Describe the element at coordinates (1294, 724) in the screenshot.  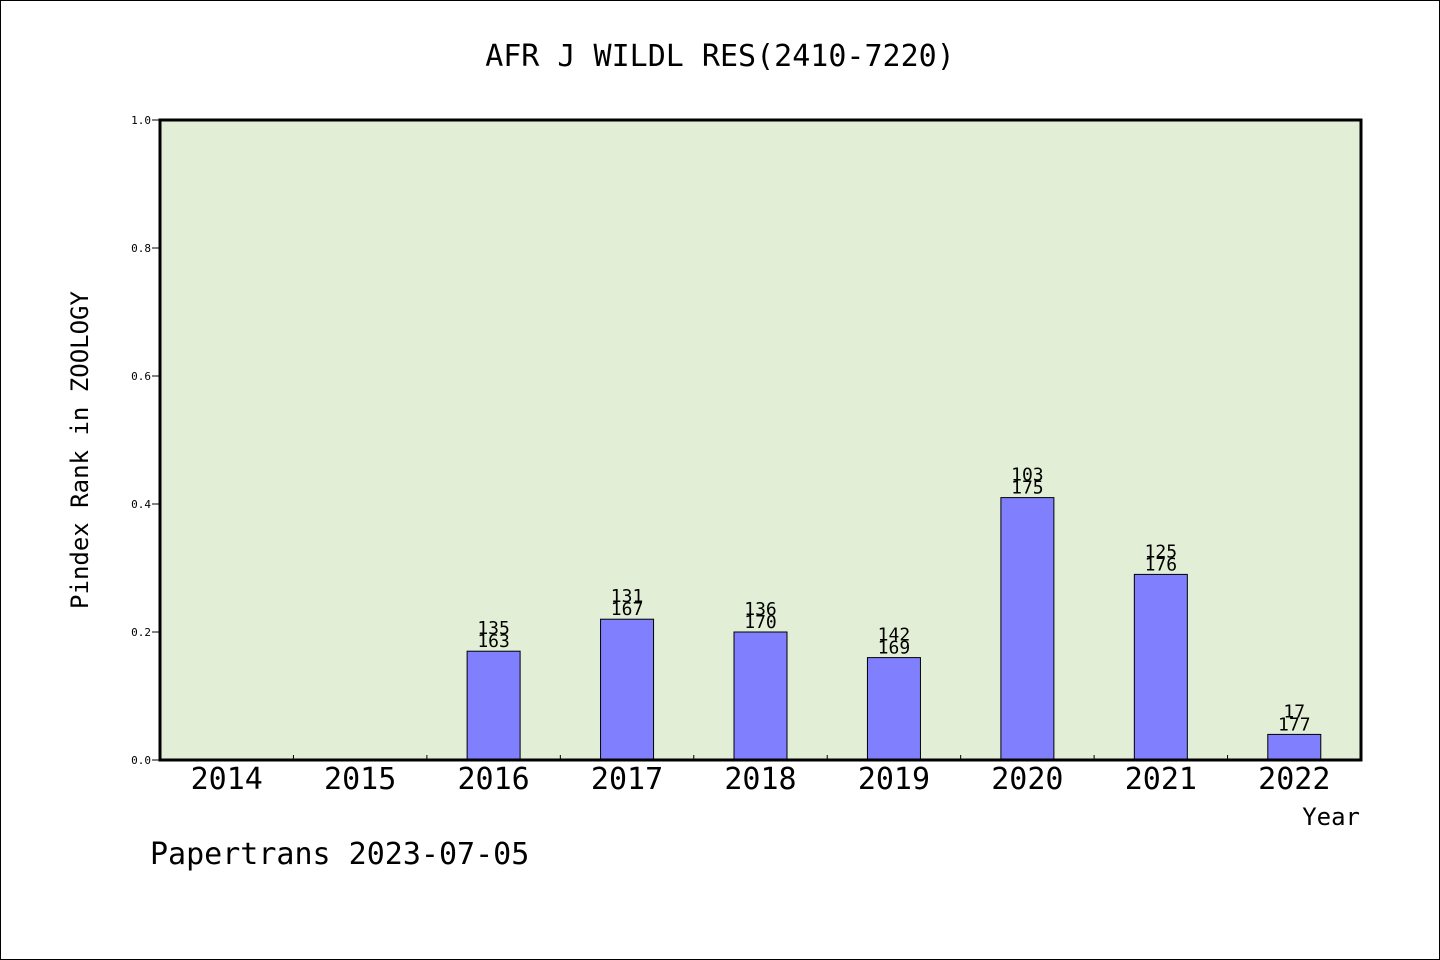
I see `bar-total-label: 177` at that location.